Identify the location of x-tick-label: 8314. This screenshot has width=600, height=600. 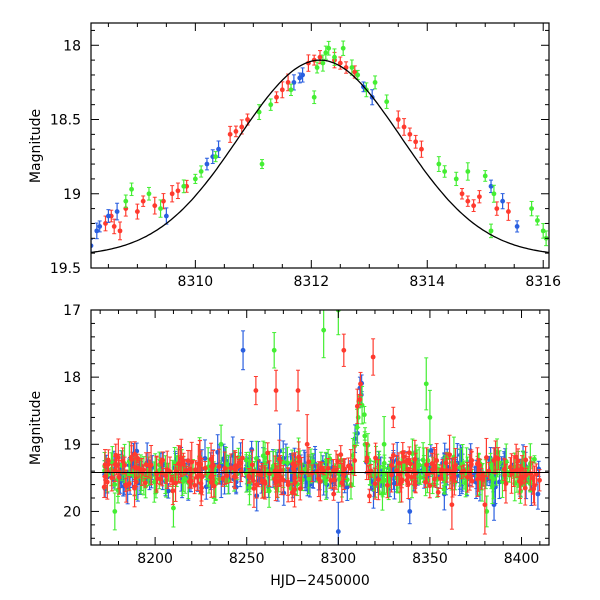
(427, 282).